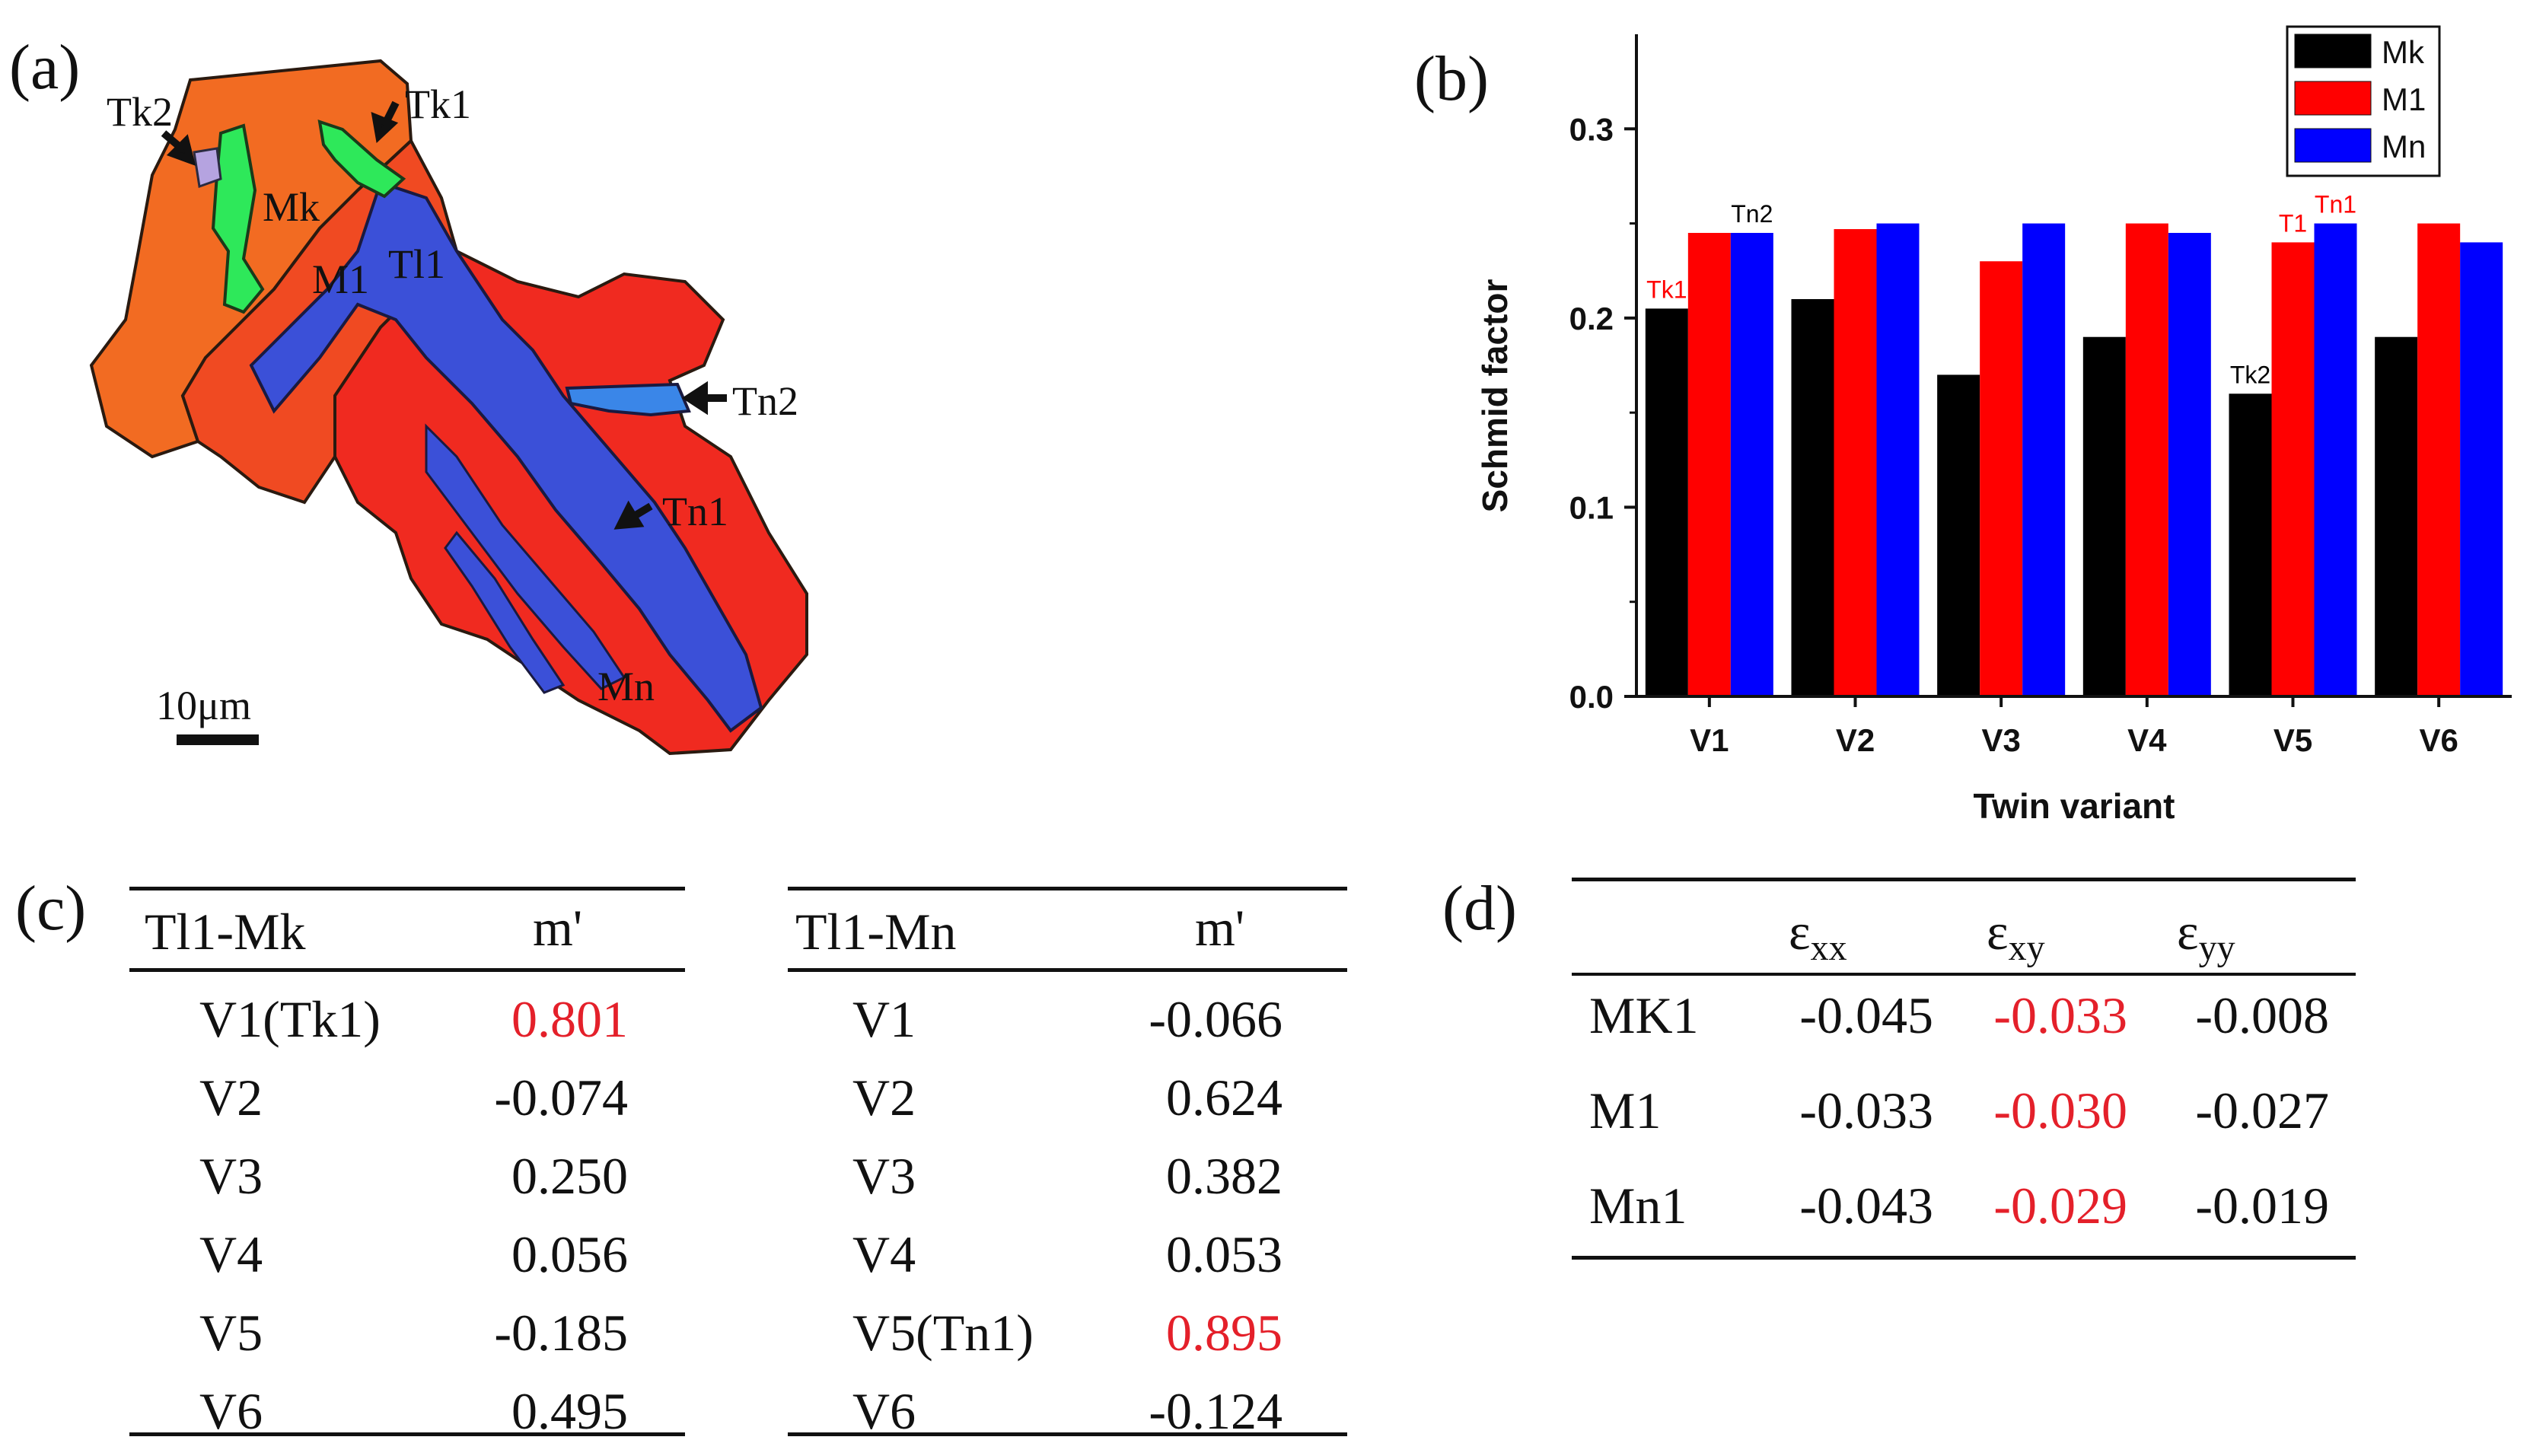 This screenshot has width=2530, height=1456. I want to click on bar-mk-v6, so click(2396, 516).